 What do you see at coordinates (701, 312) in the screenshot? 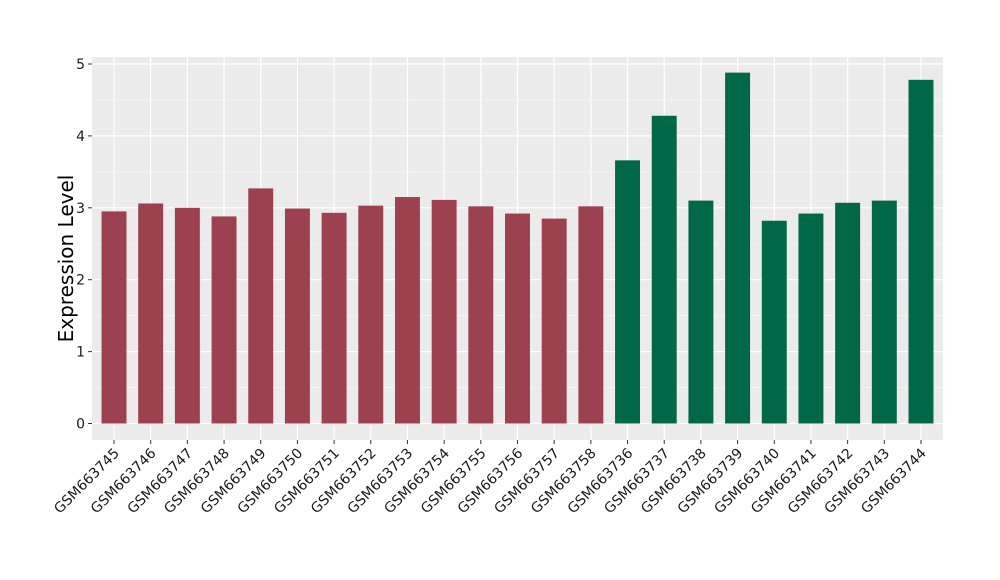
I see `bar-GSM663738` at bounding box center [701, 312].